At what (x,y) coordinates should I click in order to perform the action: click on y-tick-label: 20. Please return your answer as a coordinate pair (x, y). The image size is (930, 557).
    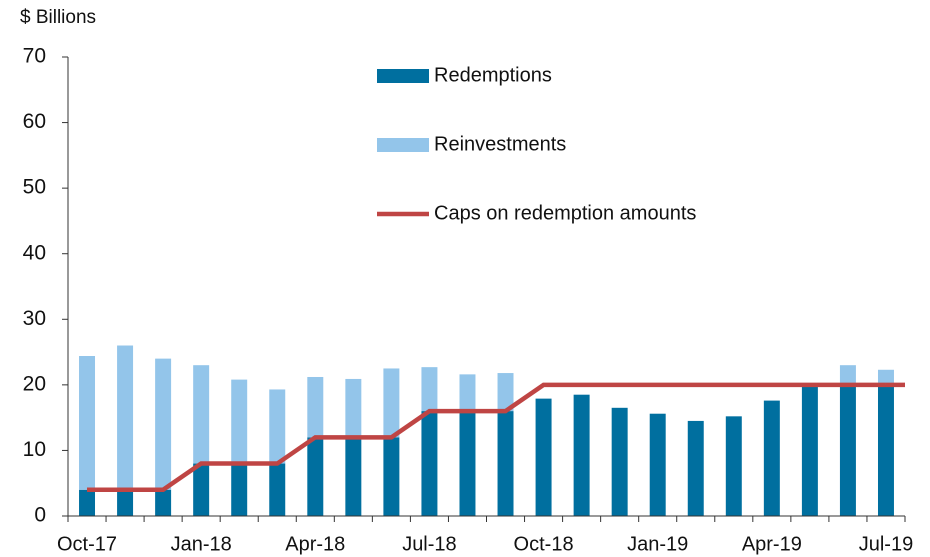
    Looking at the image, I should click on (34, 383).